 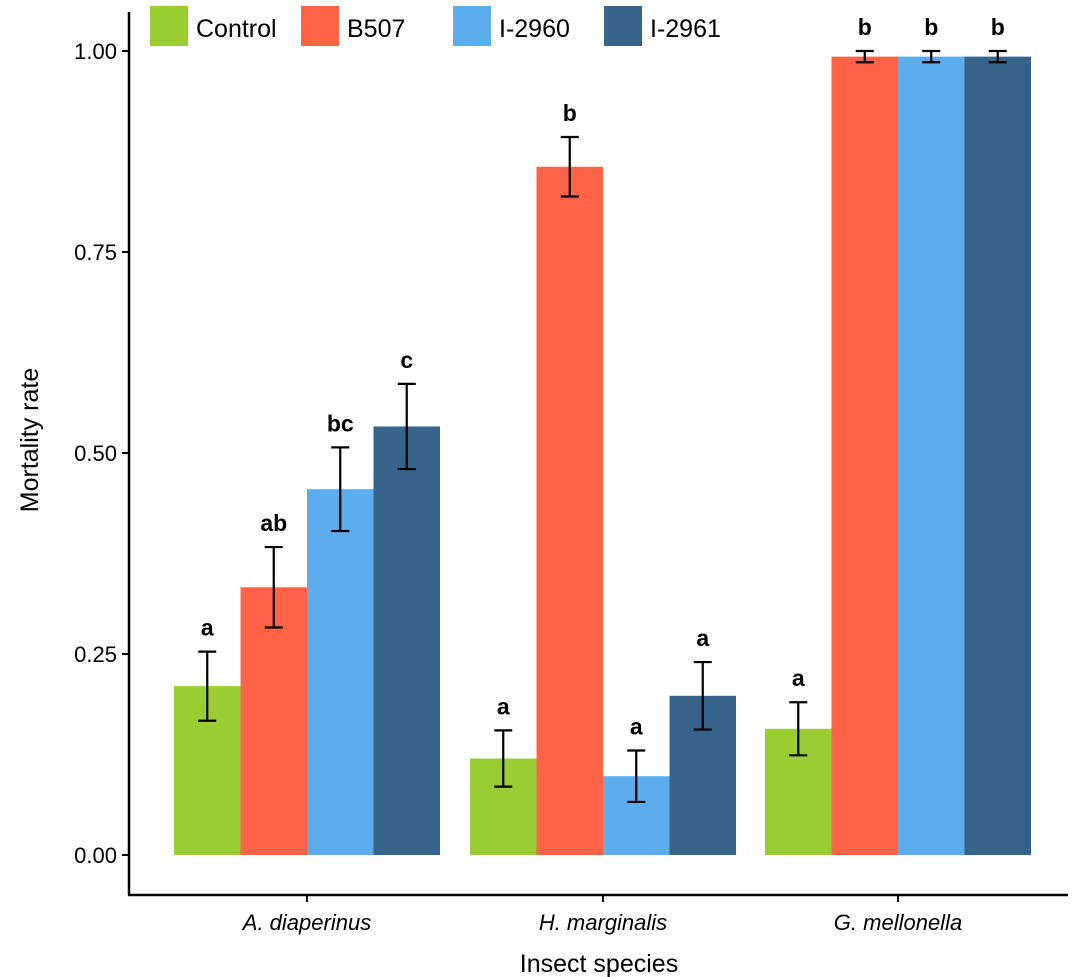 What do you see at coordinates (95, 252) in the screenshot?
I see `y-tick-label: 0.75` at bounding box center [95, 252].